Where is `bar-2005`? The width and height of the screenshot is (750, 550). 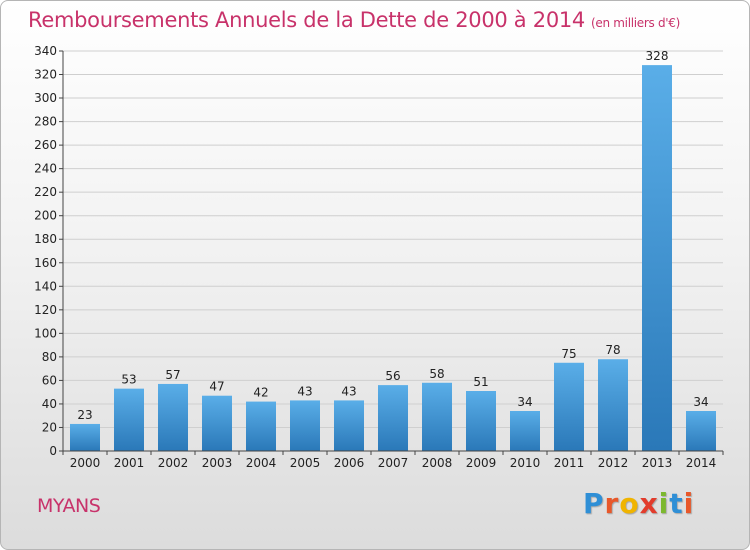 bar-2005 is located at coordinates (305, 425).